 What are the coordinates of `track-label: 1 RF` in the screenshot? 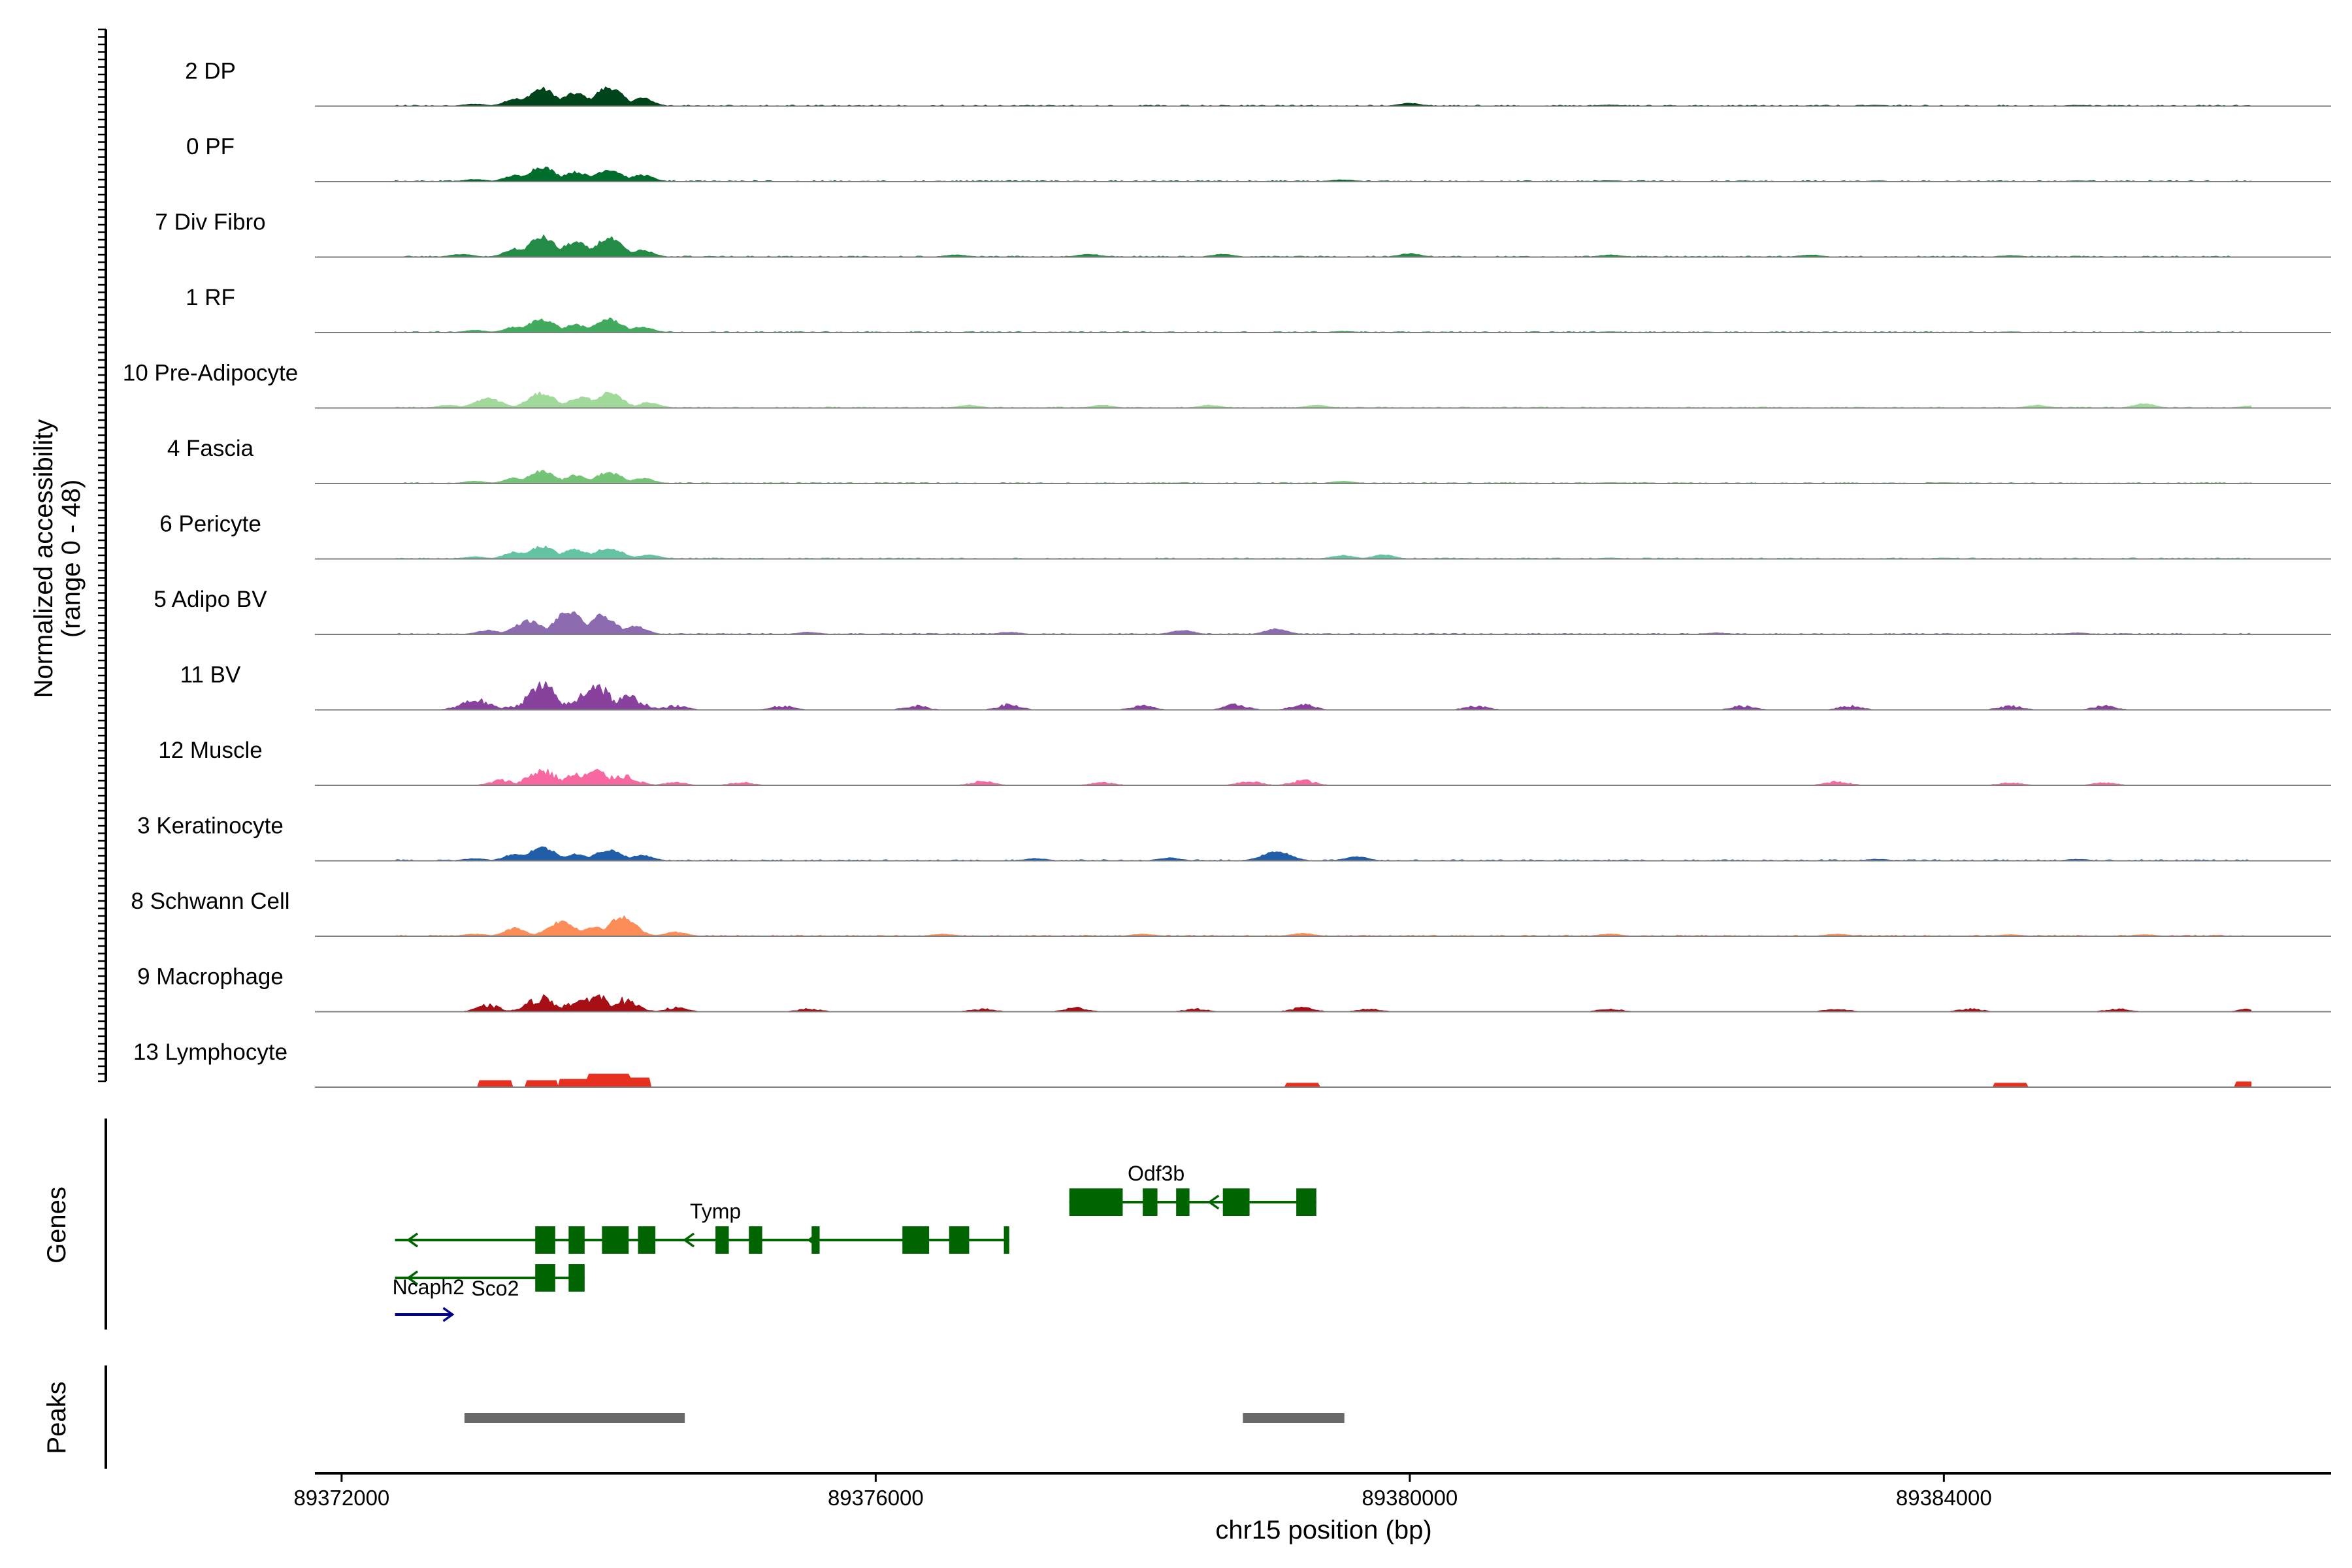 It's located at (210, 297).